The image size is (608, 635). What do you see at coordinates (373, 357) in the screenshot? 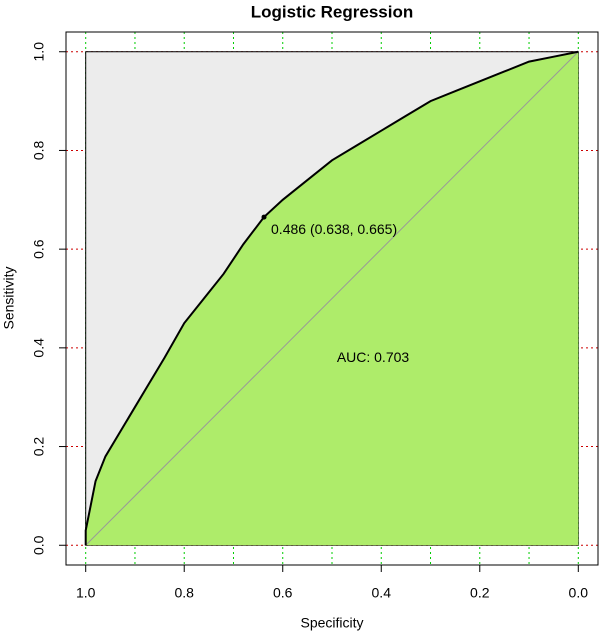
I see `auc-label: AUC: 0.703` at bounding box center [373, 357].